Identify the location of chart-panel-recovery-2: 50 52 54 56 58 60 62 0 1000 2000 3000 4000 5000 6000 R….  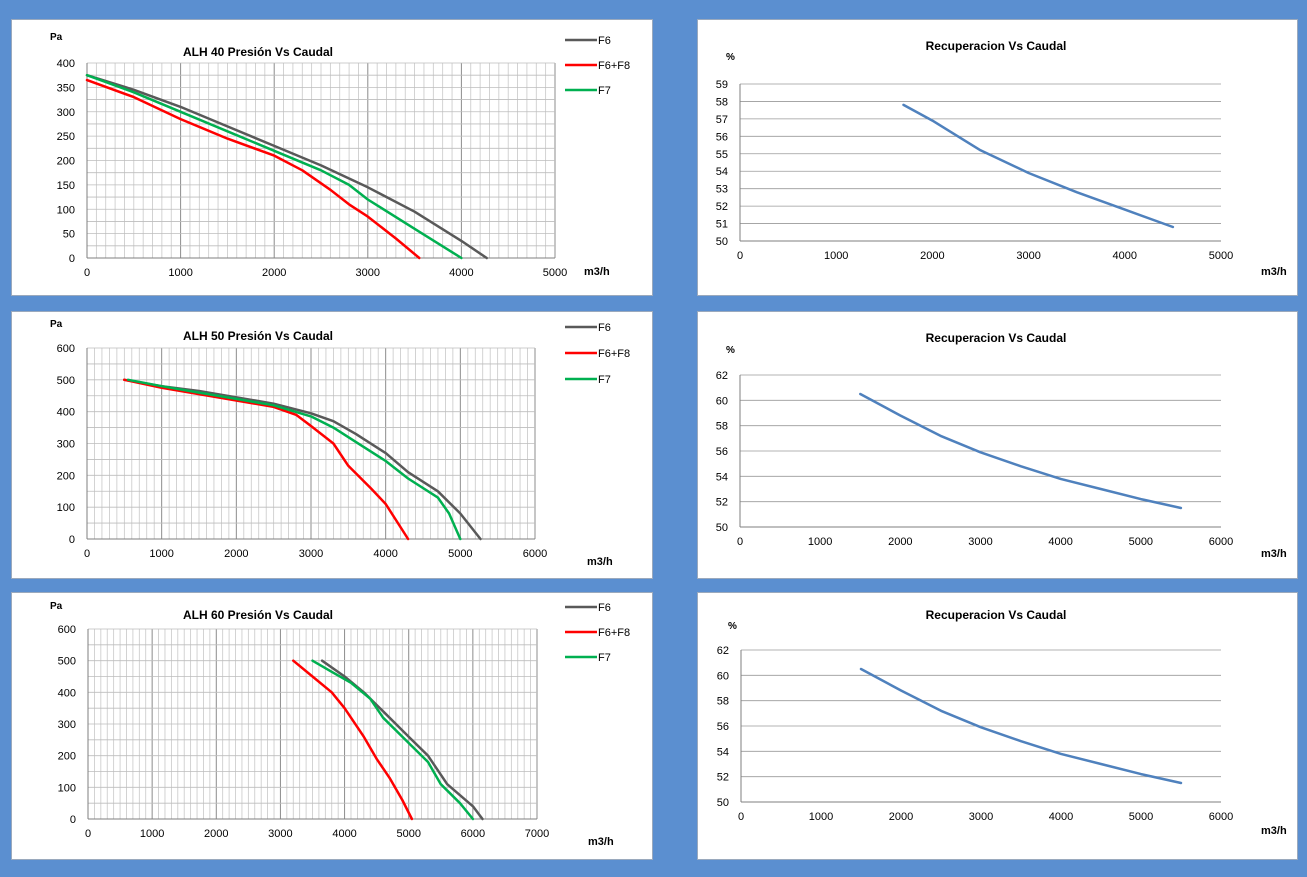
(997, 445).